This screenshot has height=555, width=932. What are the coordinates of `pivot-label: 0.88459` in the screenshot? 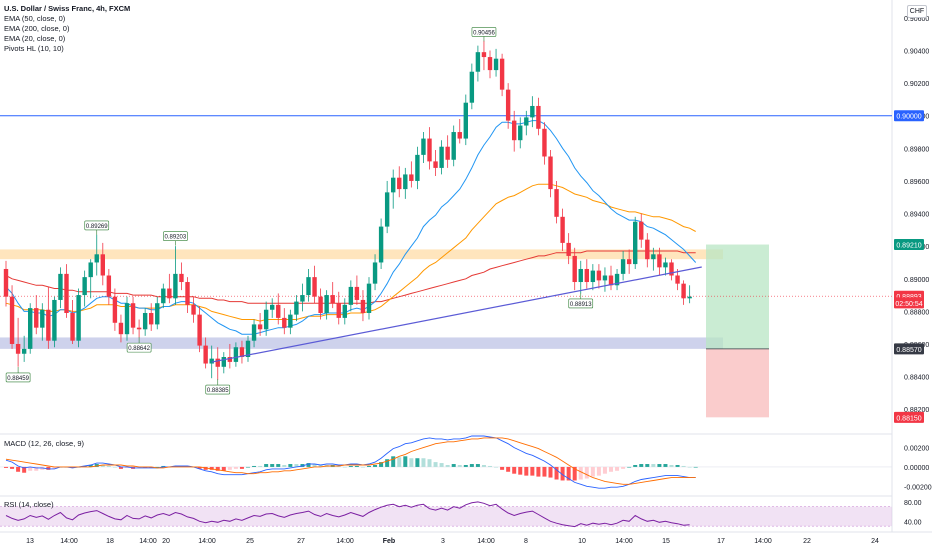 It's located at (18, 374).